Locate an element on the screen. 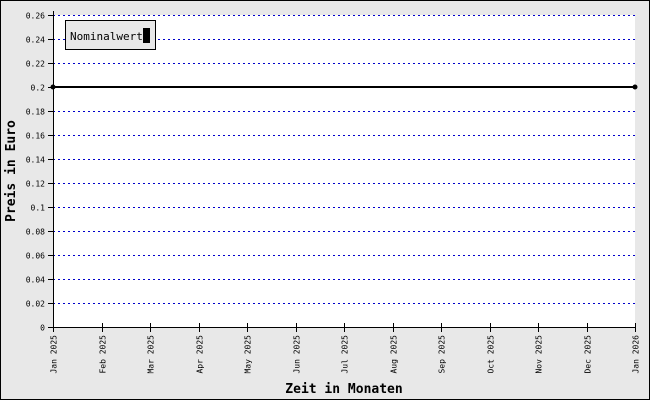 Image resolution: width=650 pixels, height=400 pixels. y-tick-label: 0.02 is located at coordinates (35, 304).